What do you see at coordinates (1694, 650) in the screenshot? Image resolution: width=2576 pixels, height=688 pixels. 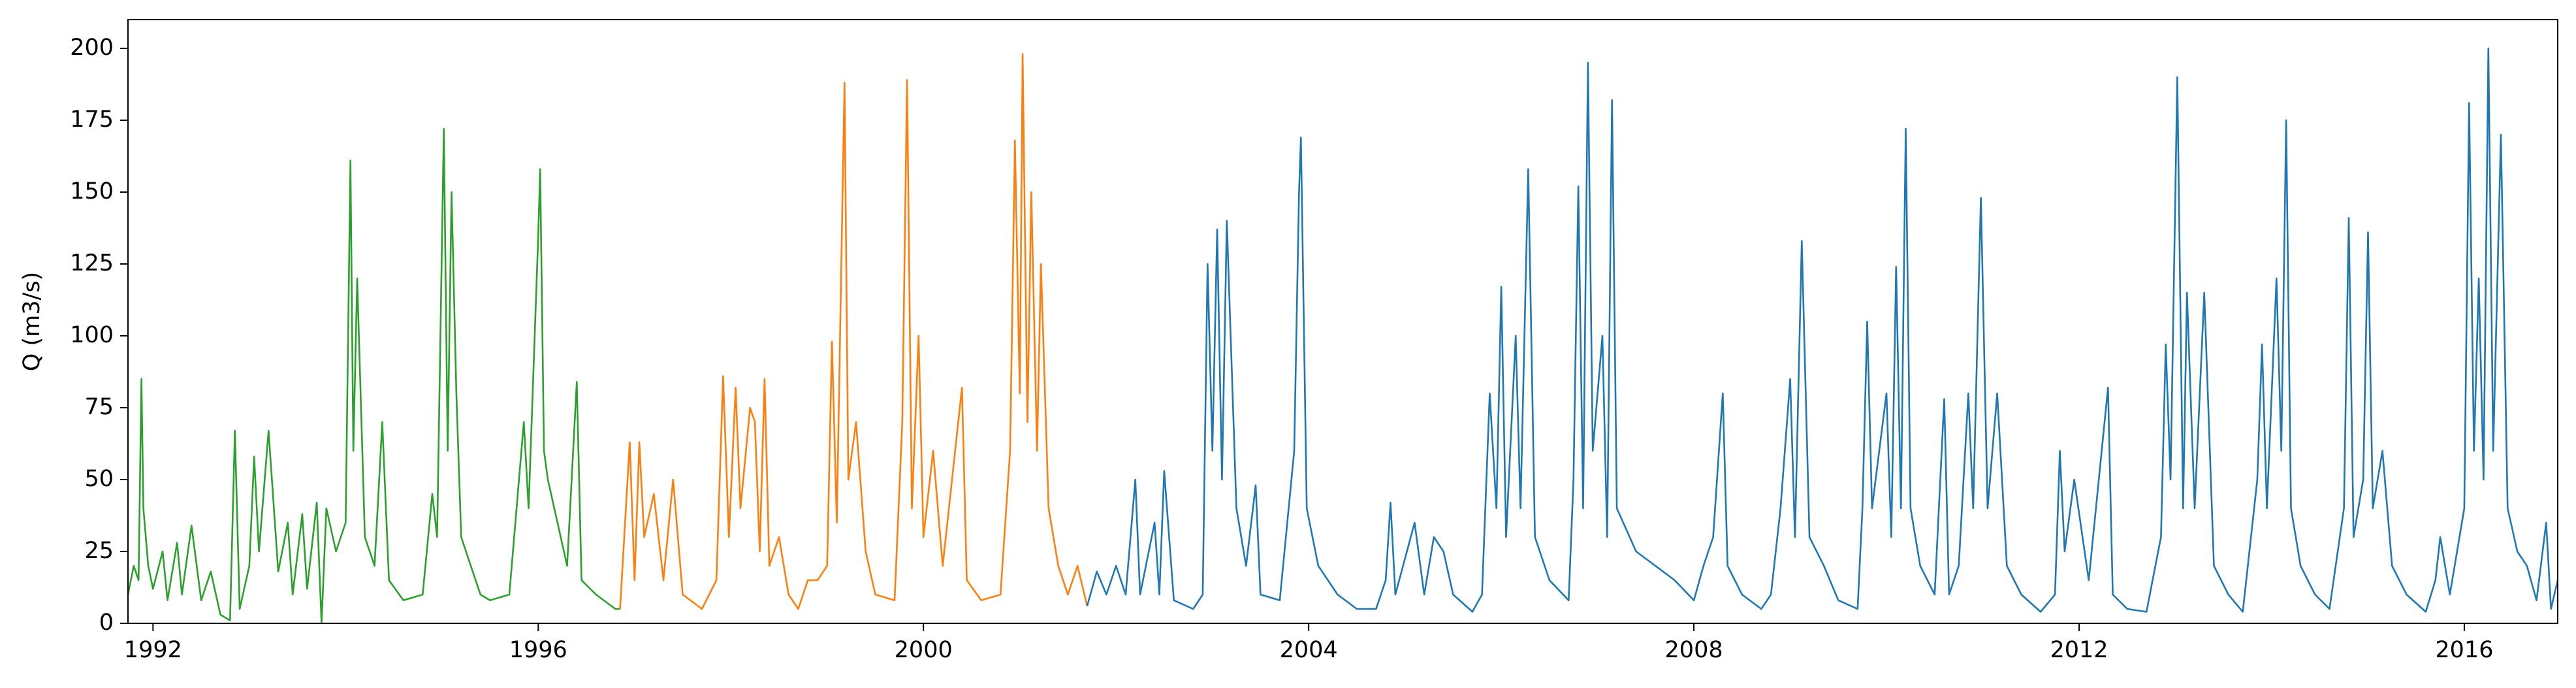 I see `x-tick-label: 2008` at bounding box center [1694, 650].